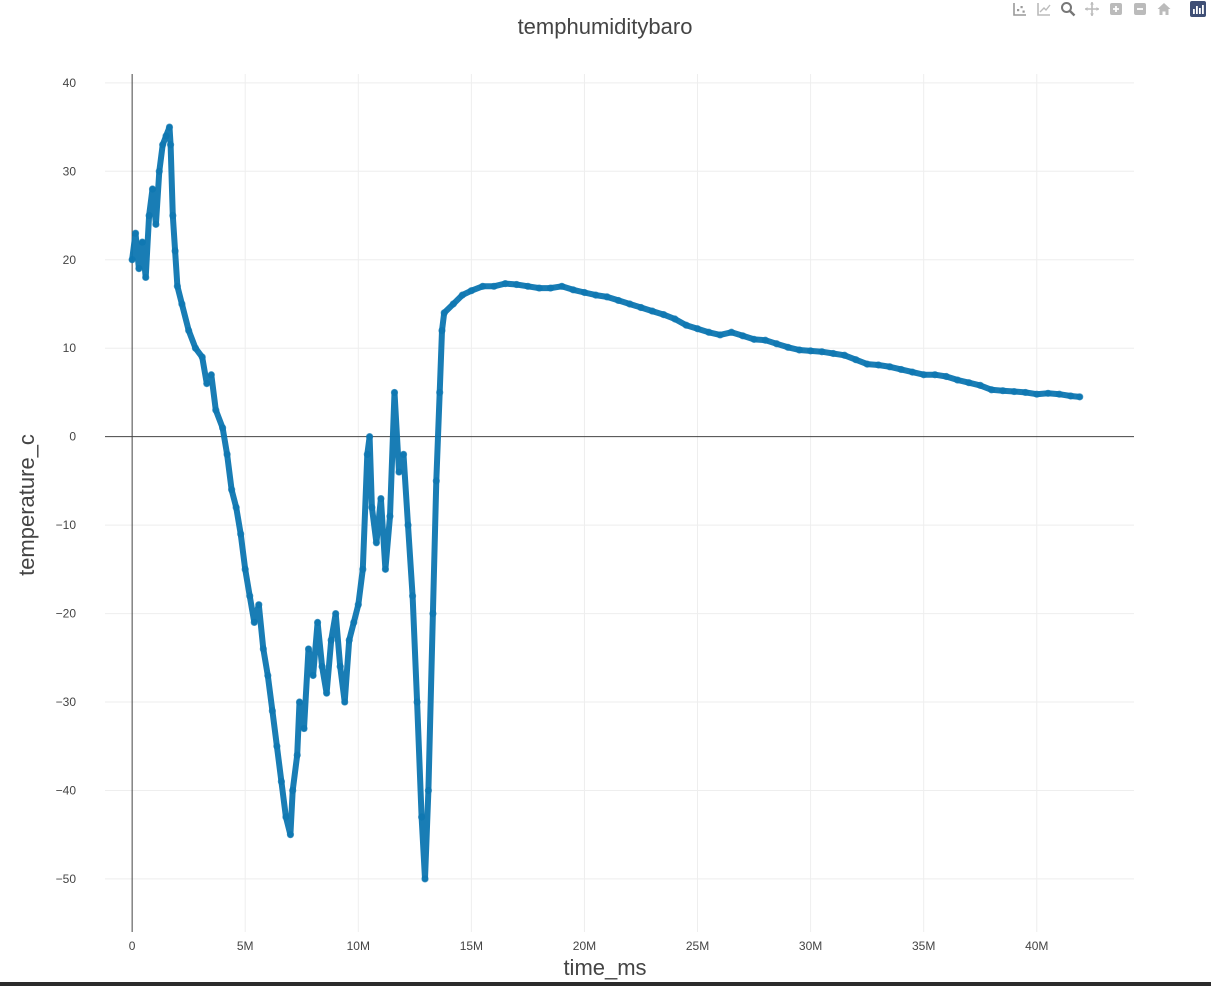  What do you see at coordinates (1116, 9) in the screenshot?
I see `zoom-in-icon` at bounding box center [1116, 9].